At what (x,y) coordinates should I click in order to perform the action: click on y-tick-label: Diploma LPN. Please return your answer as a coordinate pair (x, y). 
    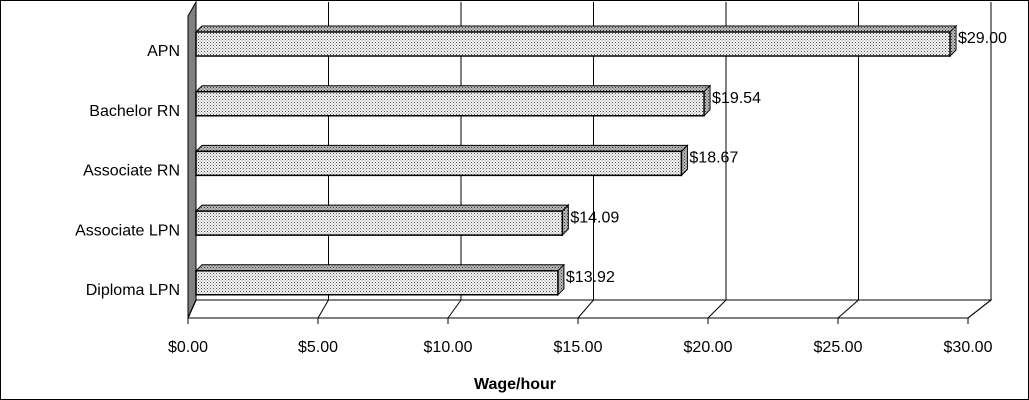
    Looking at the image, I should click on (133, 290).